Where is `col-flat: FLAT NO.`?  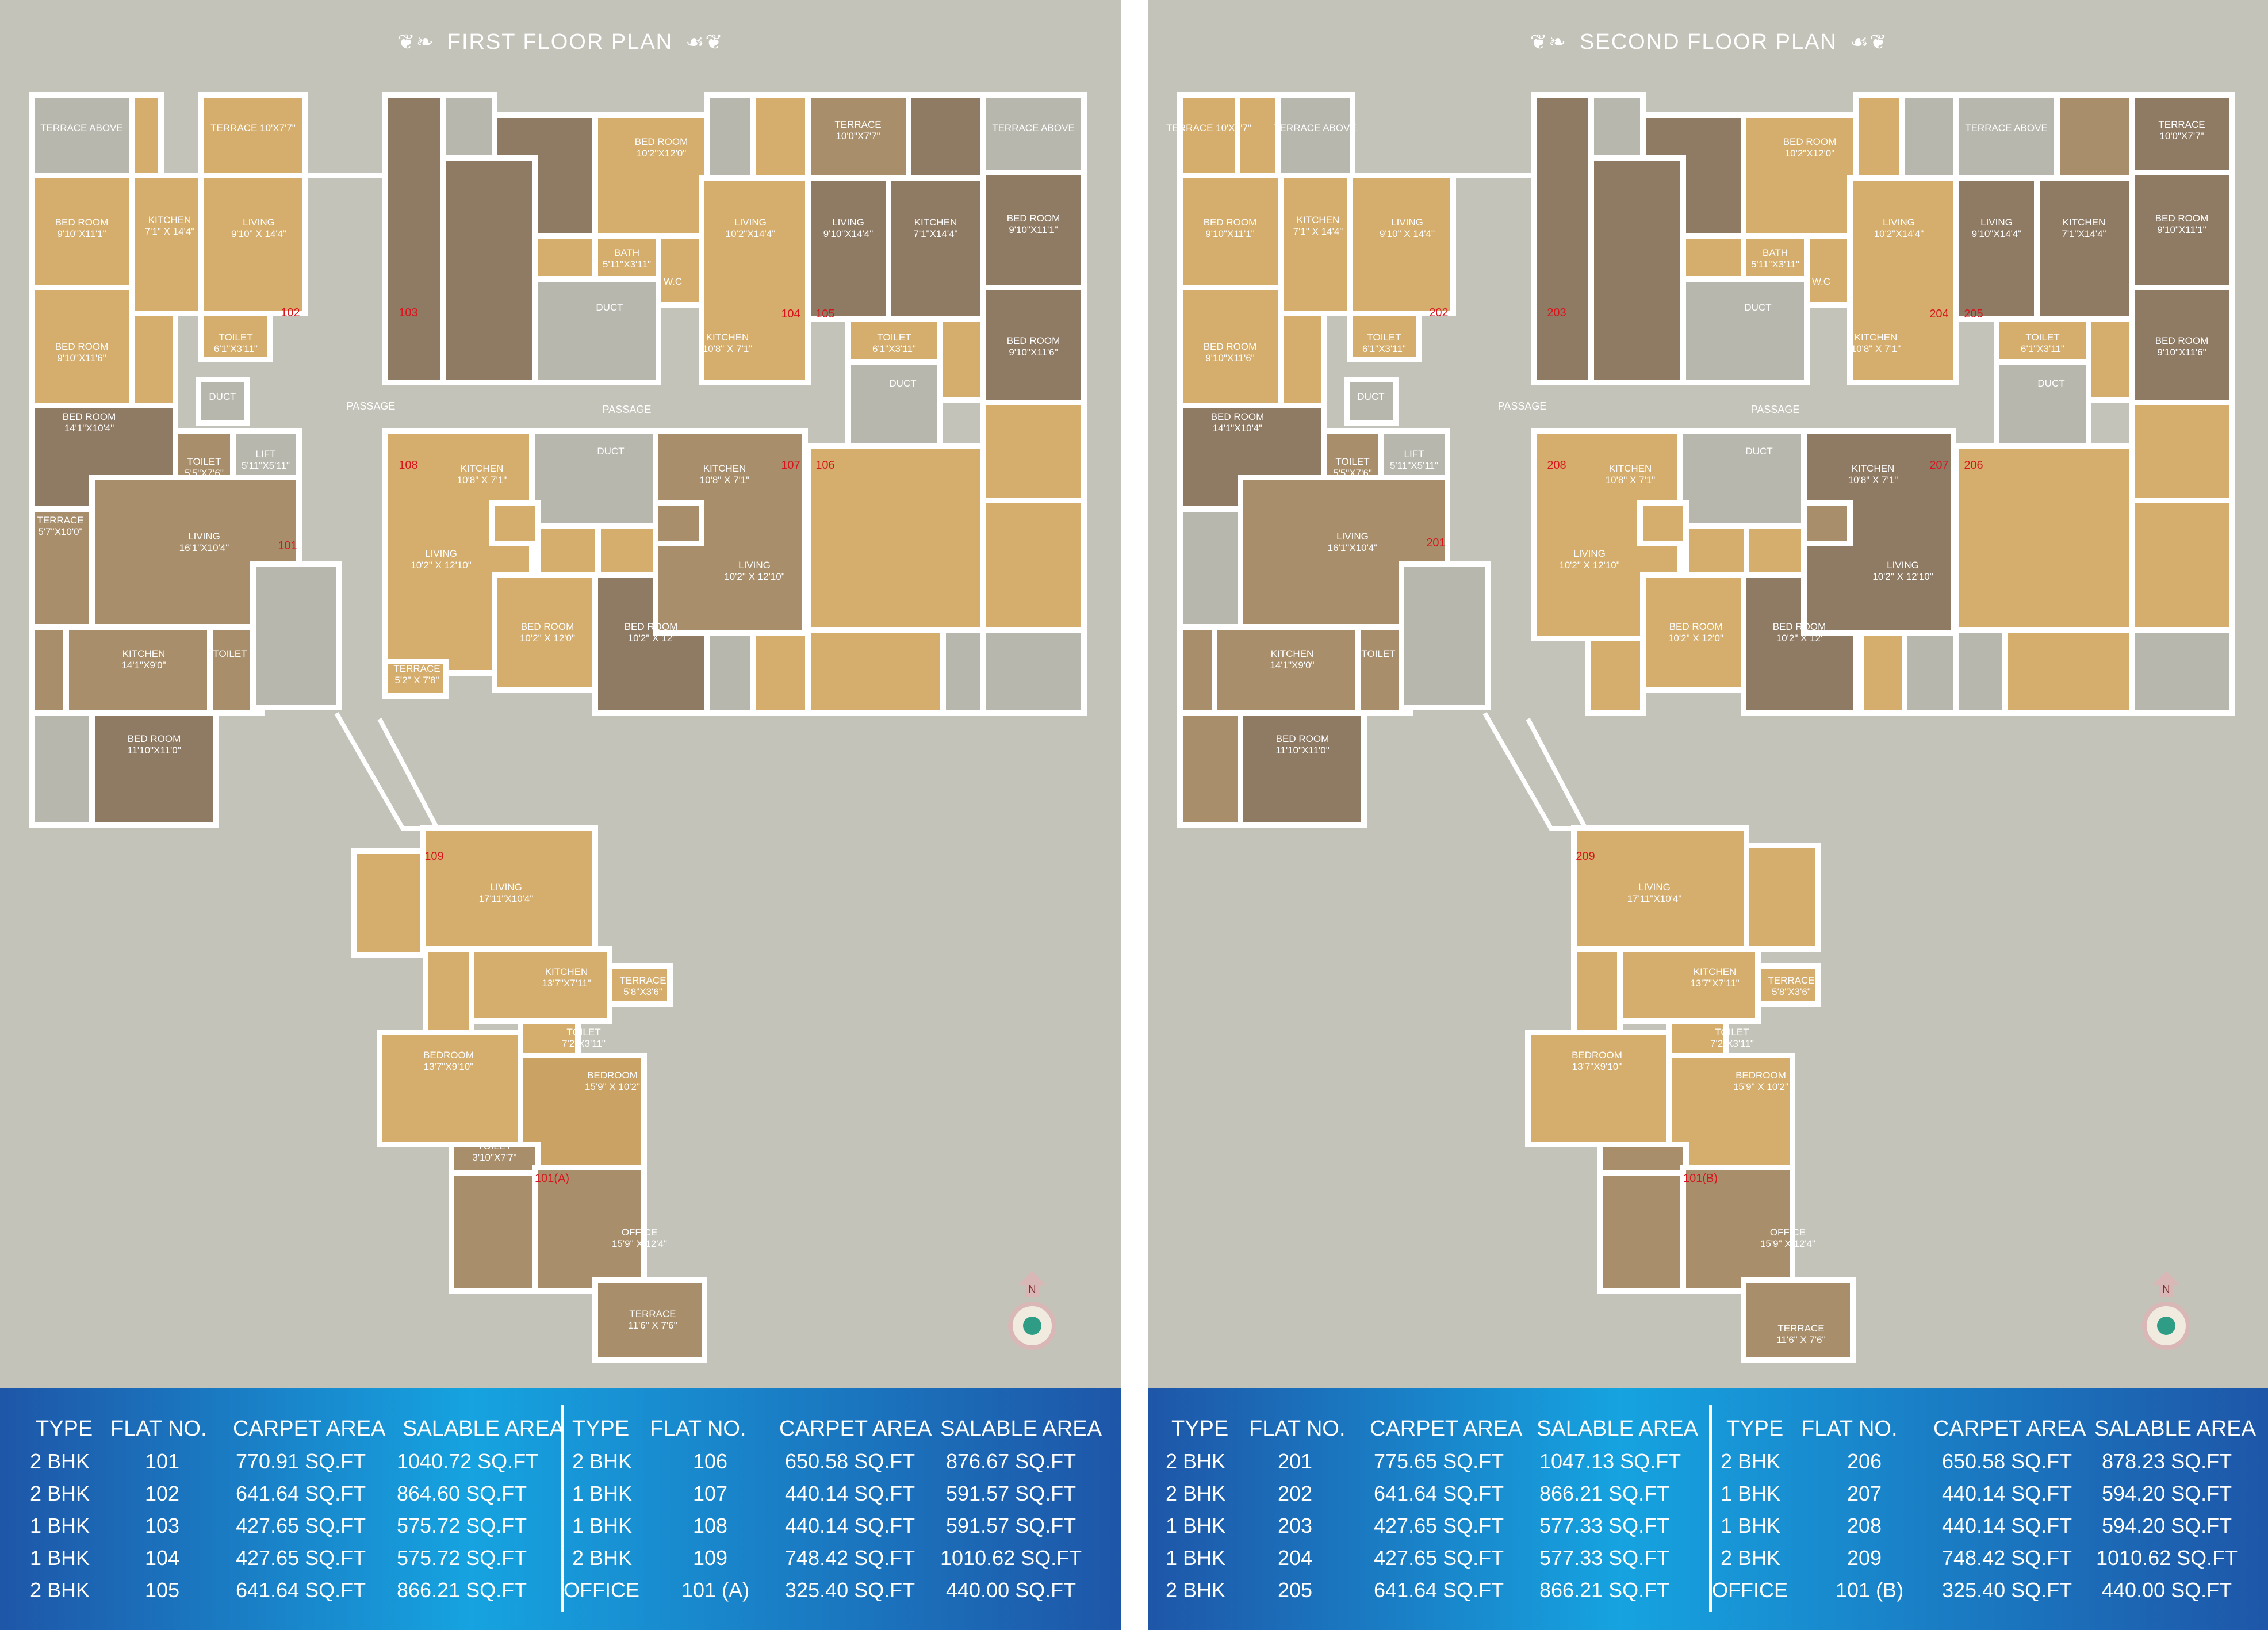 col-flat: FLAT NO. is located at coordinates (698, 1429).